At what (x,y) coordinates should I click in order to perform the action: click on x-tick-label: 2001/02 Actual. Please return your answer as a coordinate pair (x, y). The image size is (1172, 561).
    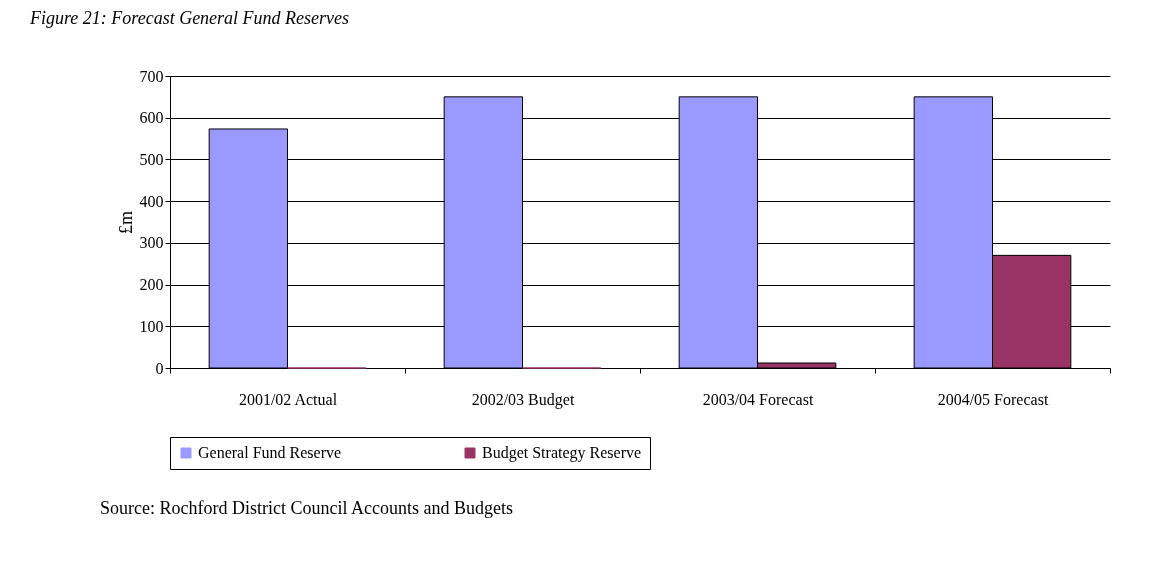
    Looking at the image, I should click on (288, 399).